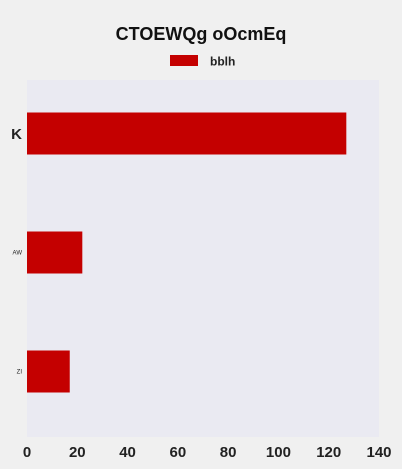 This screenshot has width=402, height=469. Describe the element at coordinates (228, 452) in the screenshot. I see `x-tick-label-80: 80` at that location.